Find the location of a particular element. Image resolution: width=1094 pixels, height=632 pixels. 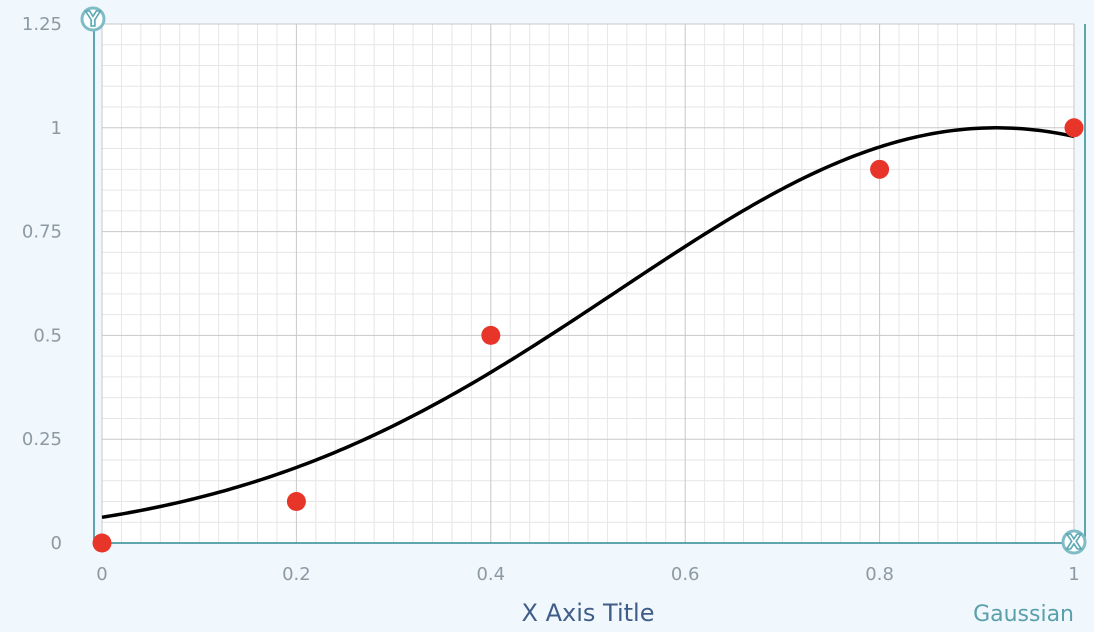

y-tick-label: 0 is located at coordinates (56, 543).